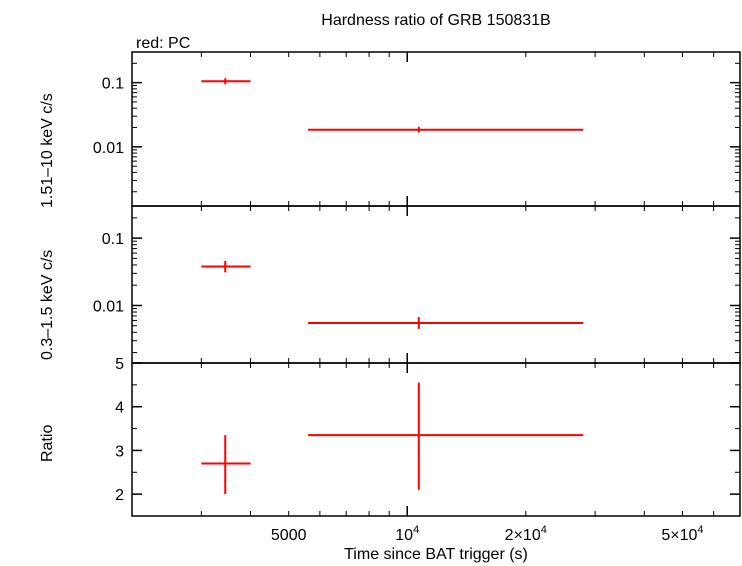 This screenshot has width=742, height=566. What do you see at coordinates (487, 534) in the screenshot?
I see `x-axis-ticks: 5000 104 2×10⁴ 5×10⁴` at bounding box center [487, 534].